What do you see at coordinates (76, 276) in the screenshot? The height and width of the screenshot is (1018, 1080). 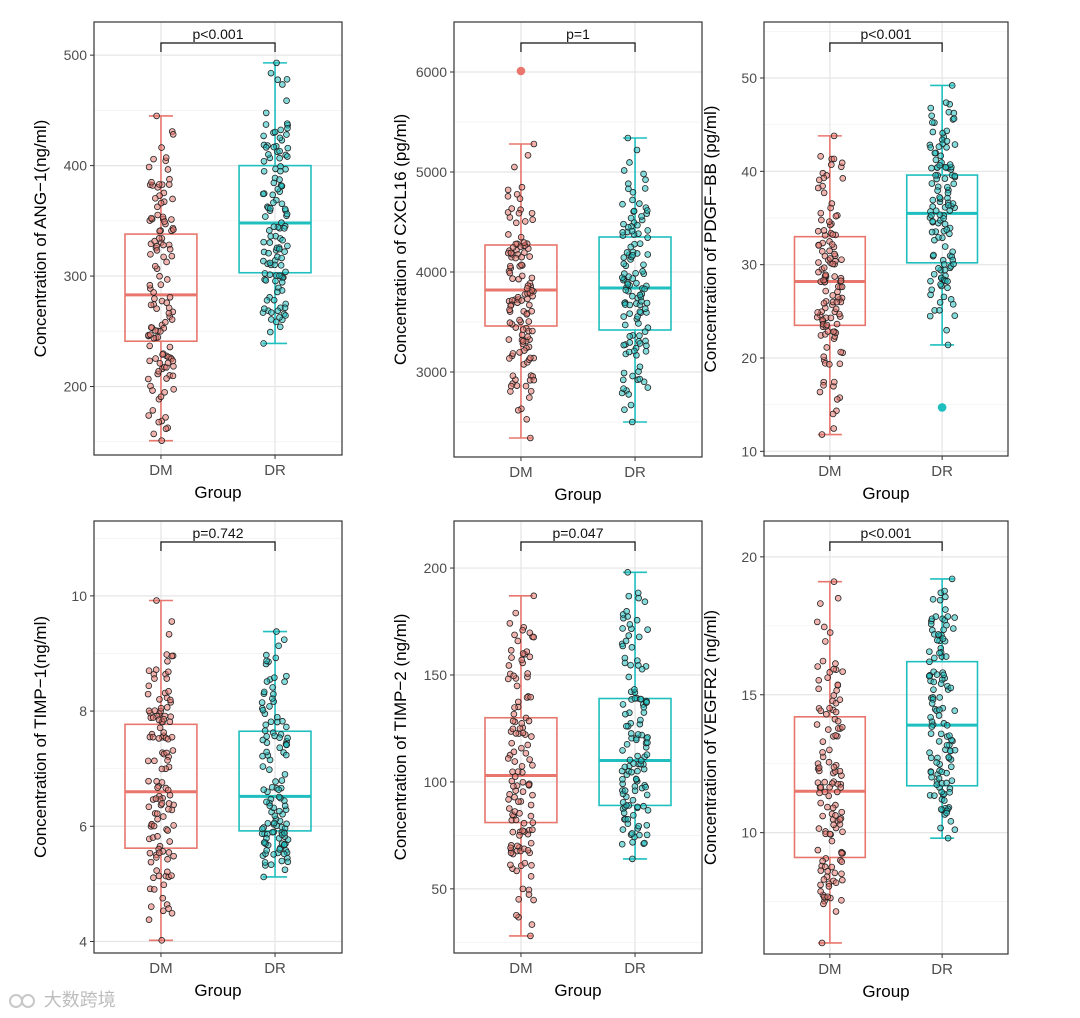 I see `y-tick-label: 300` at bounding box center [76, 276].